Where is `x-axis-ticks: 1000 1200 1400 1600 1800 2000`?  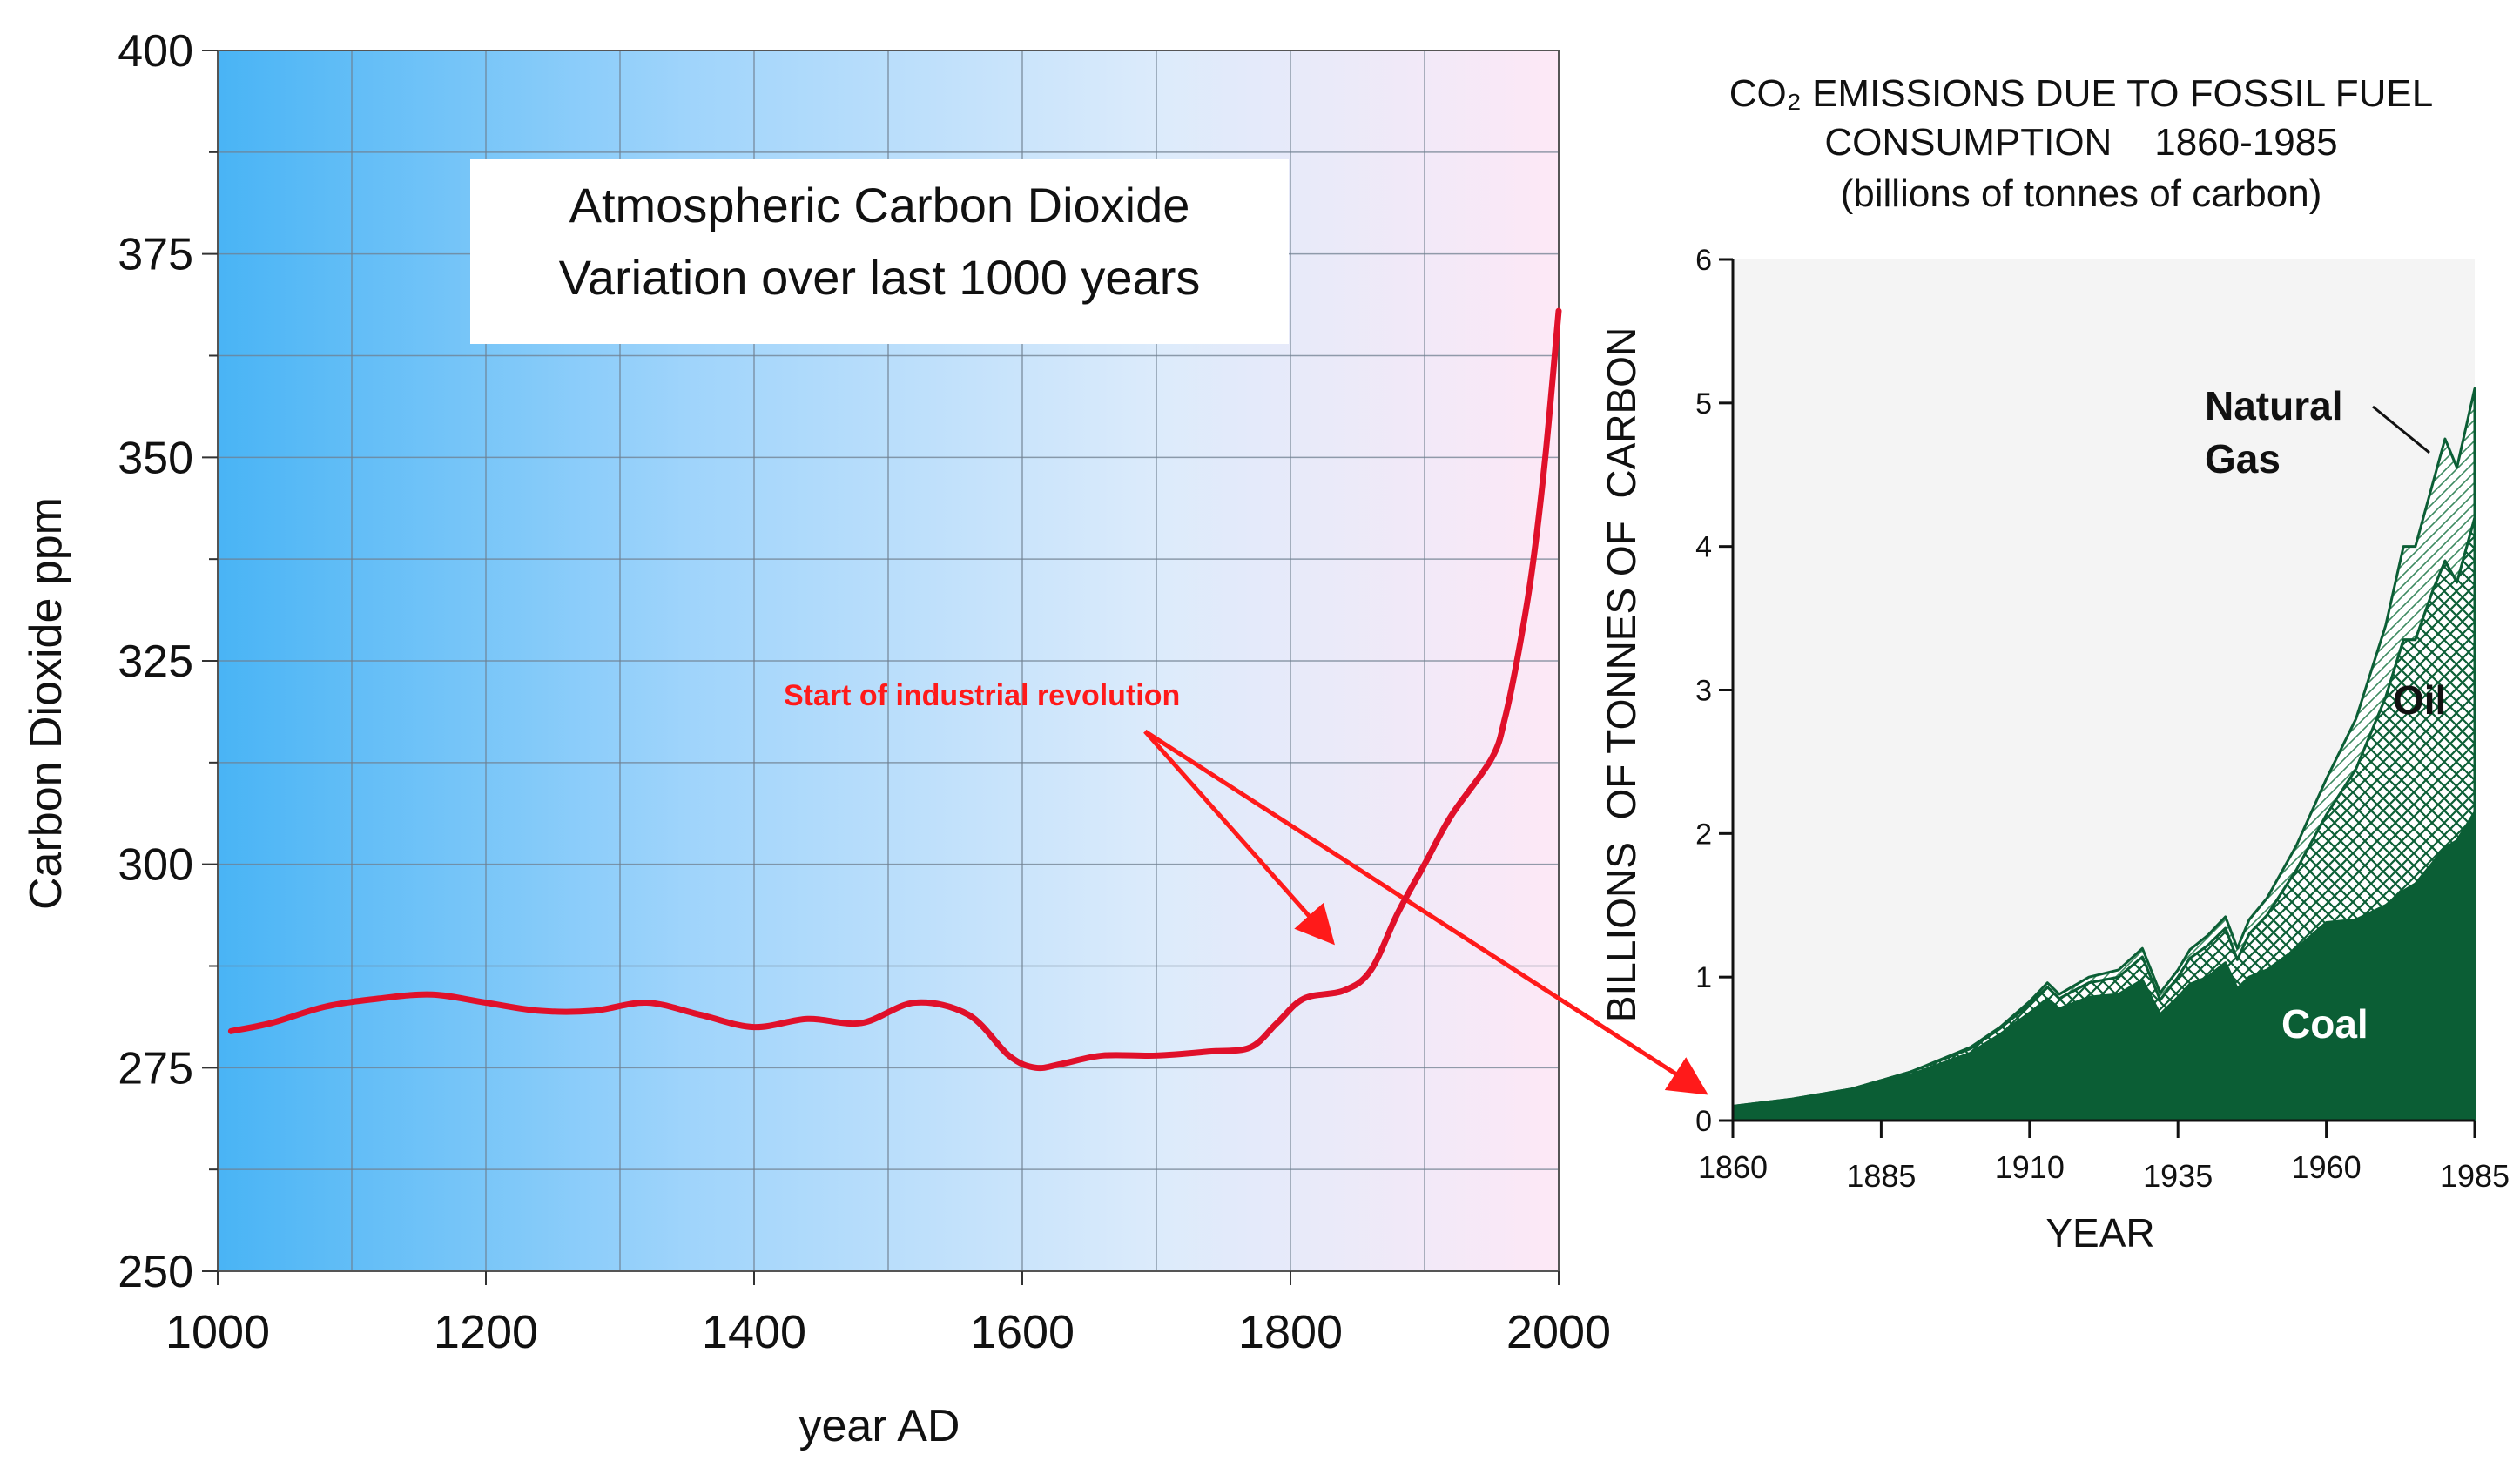 x-axis-ticks: 1000 1200 1400 1600 1800 2000 is located at coordinates (888, 1314).